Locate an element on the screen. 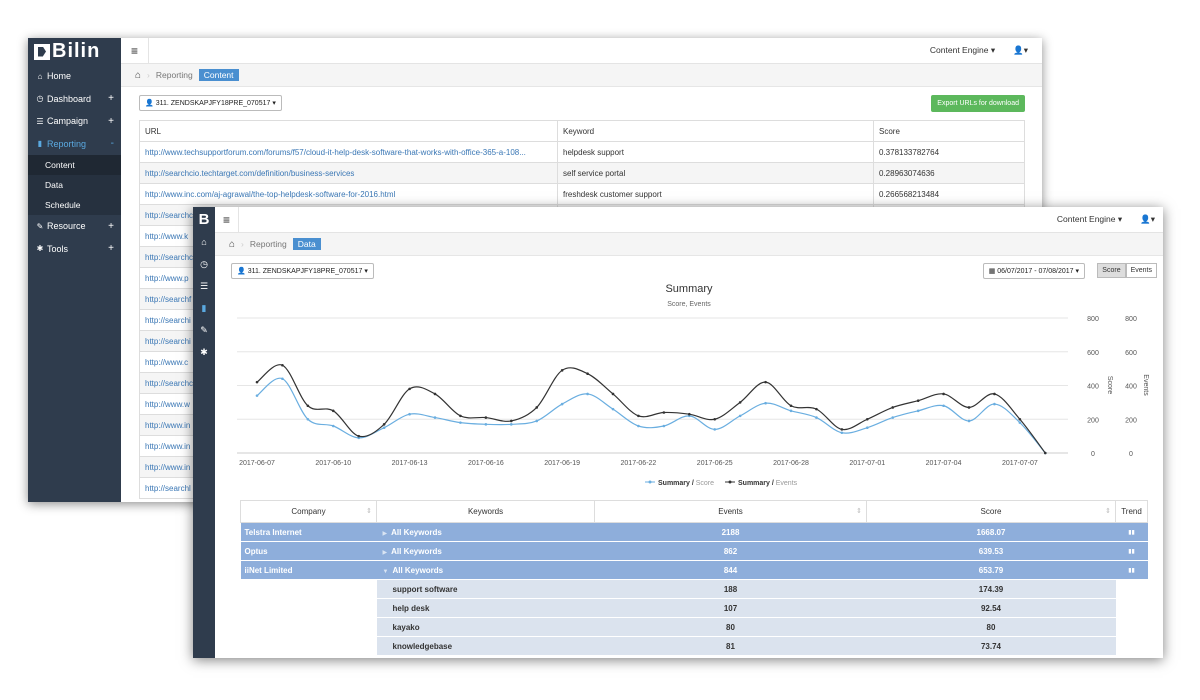 This screenshot has height=700, width=1200. sidebar-subitem-data: Data is located at coordinates (74, 185).